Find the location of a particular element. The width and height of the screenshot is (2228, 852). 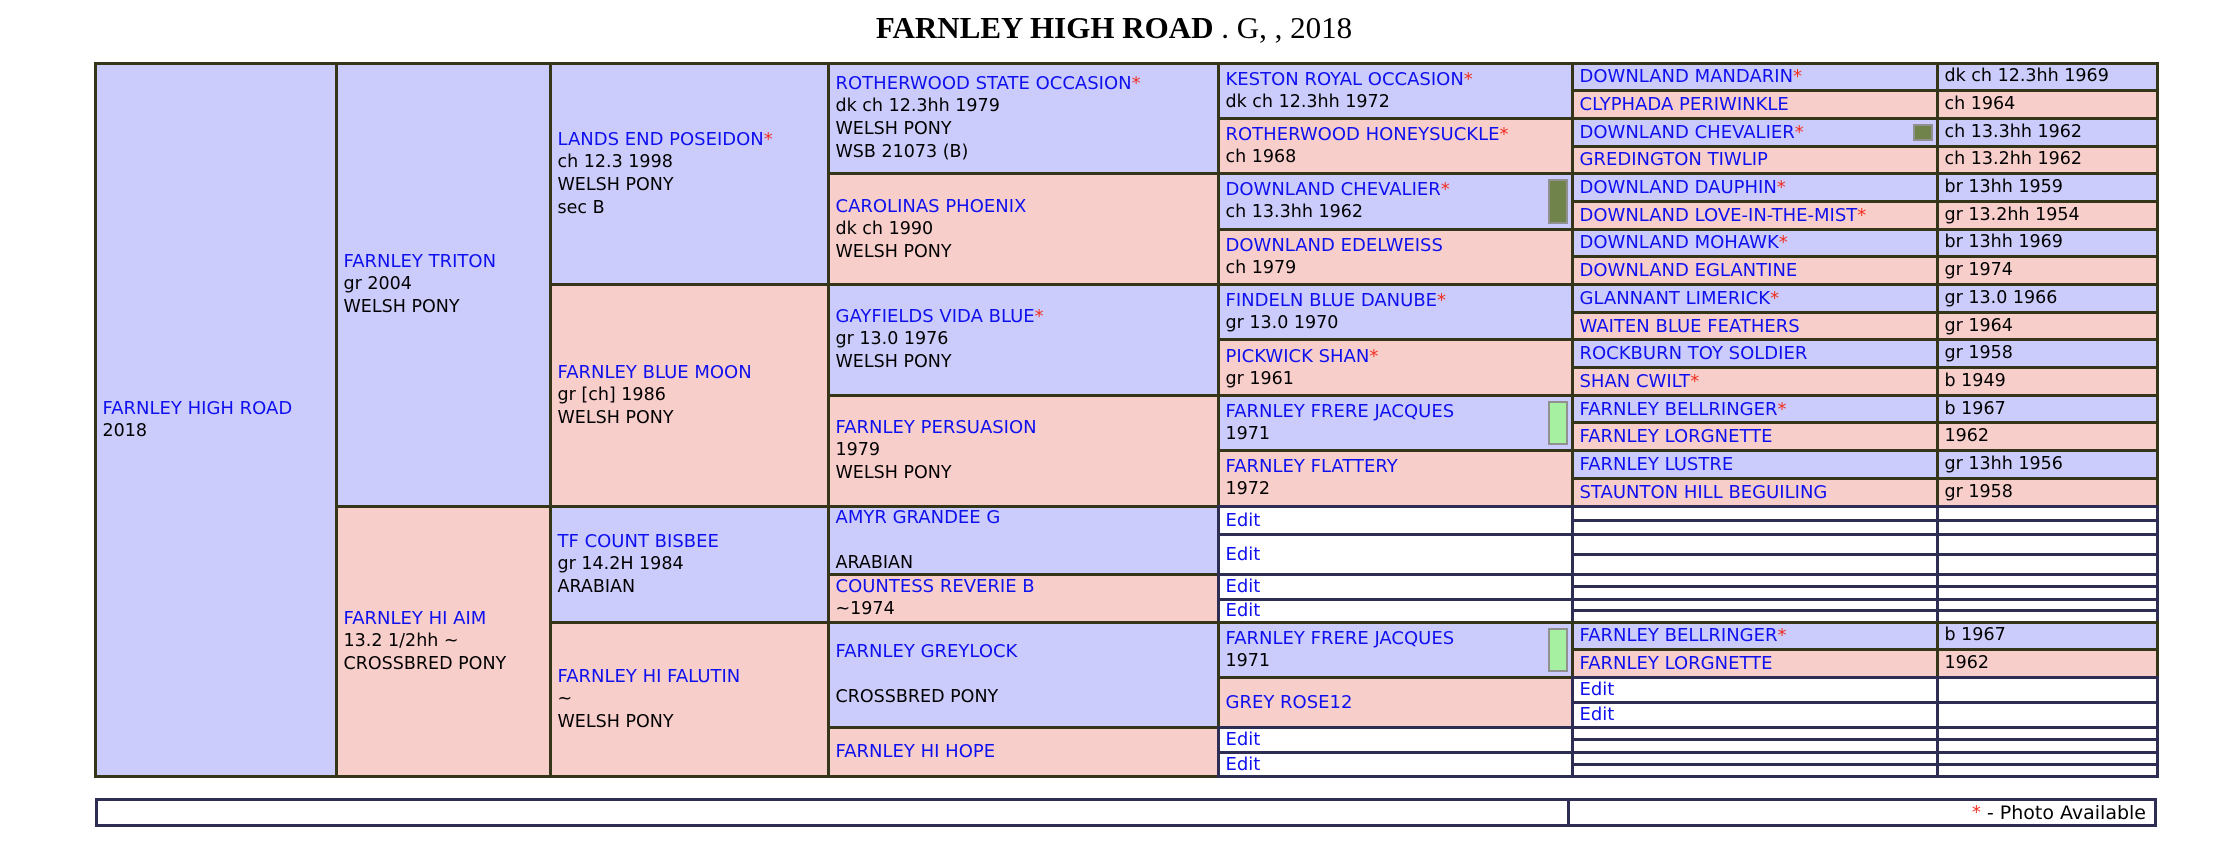

horse-link-downland-love-in-the-mist: DOWNLAND LOVE-IN-THE-MIST is located at coordinates (1718, 215).